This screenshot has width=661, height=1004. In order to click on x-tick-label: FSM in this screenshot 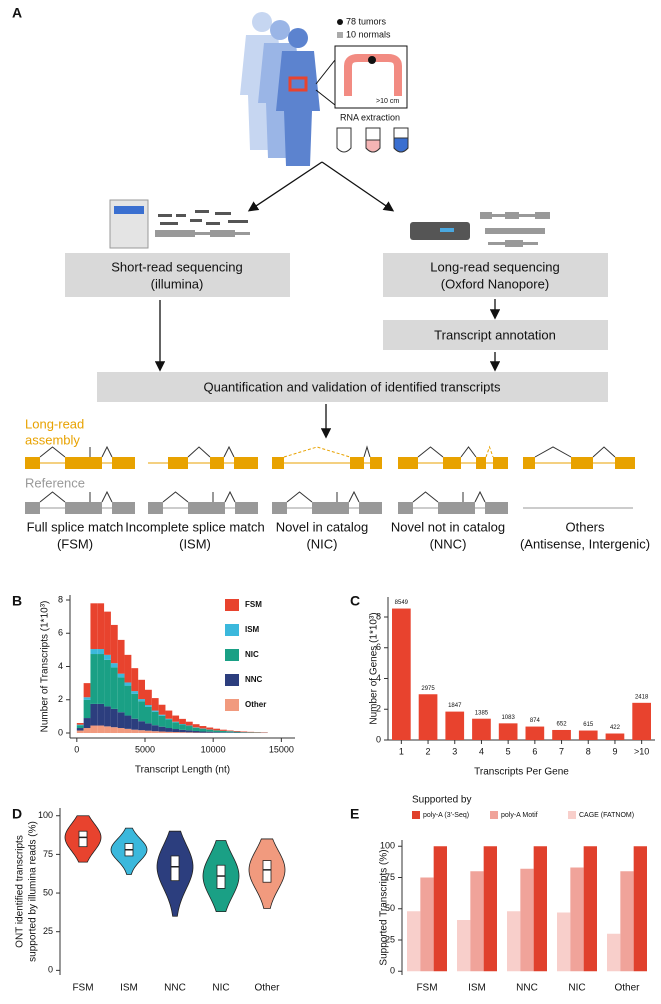, I will do `click(82, 988)`.